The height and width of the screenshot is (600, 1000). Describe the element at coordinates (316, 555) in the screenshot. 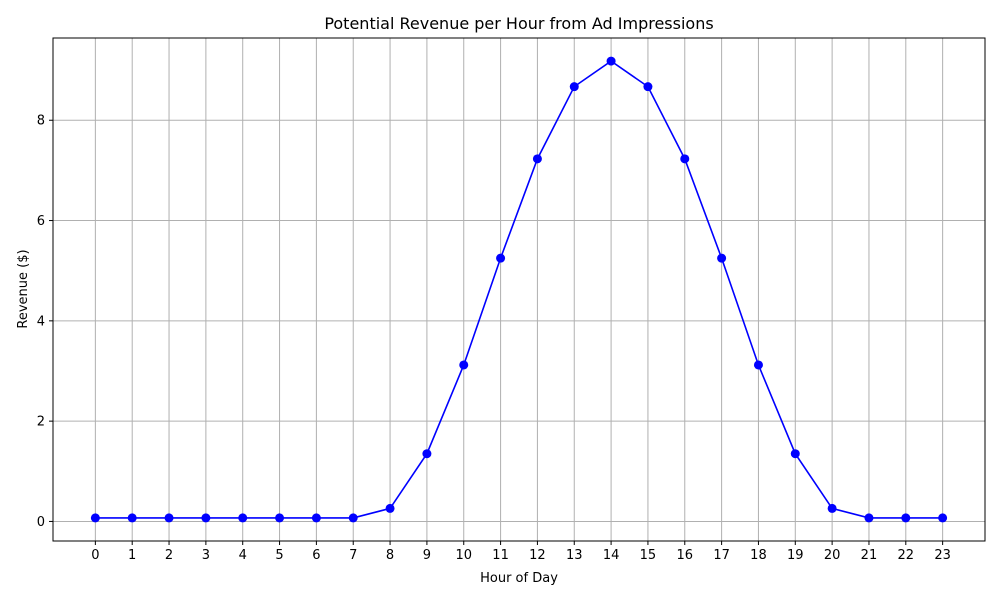

I see `x-tick-label: 6` at that location.